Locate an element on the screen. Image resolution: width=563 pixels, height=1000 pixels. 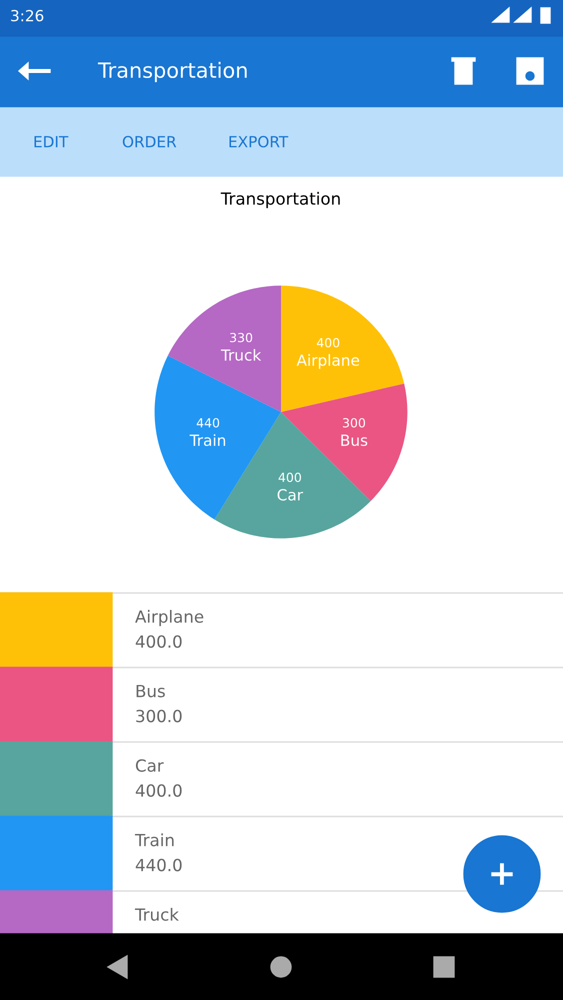
slice-label: Train is located at coordinates (208, 440).